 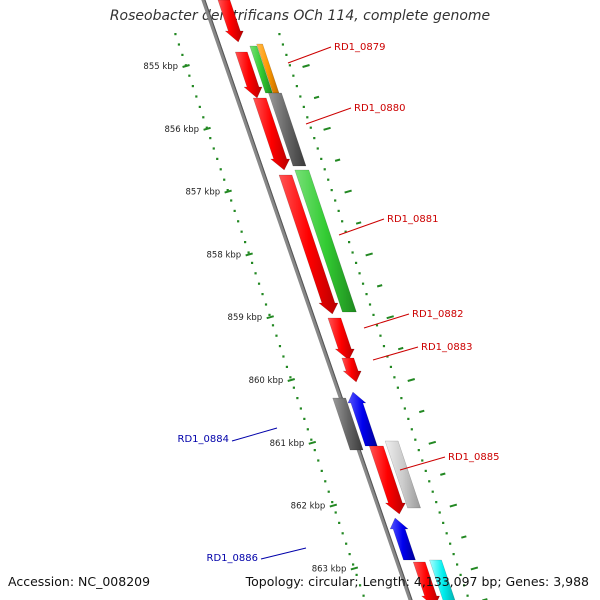 I want to click on ruler-label: 859 kbp, so click(x=245, y=318).